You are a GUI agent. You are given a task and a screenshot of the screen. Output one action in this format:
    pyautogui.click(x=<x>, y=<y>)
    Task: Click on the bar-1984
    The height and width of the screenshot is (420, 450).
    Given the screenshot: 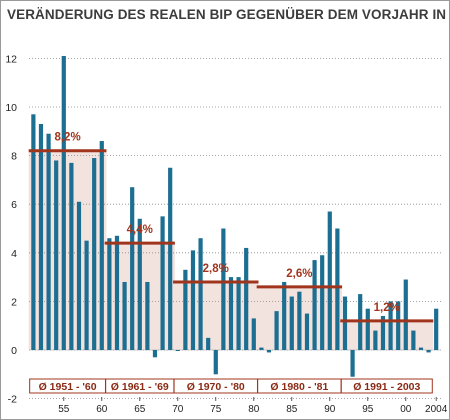 What is the action you would take?
    pyautogui.click(x=284, y=315)
    